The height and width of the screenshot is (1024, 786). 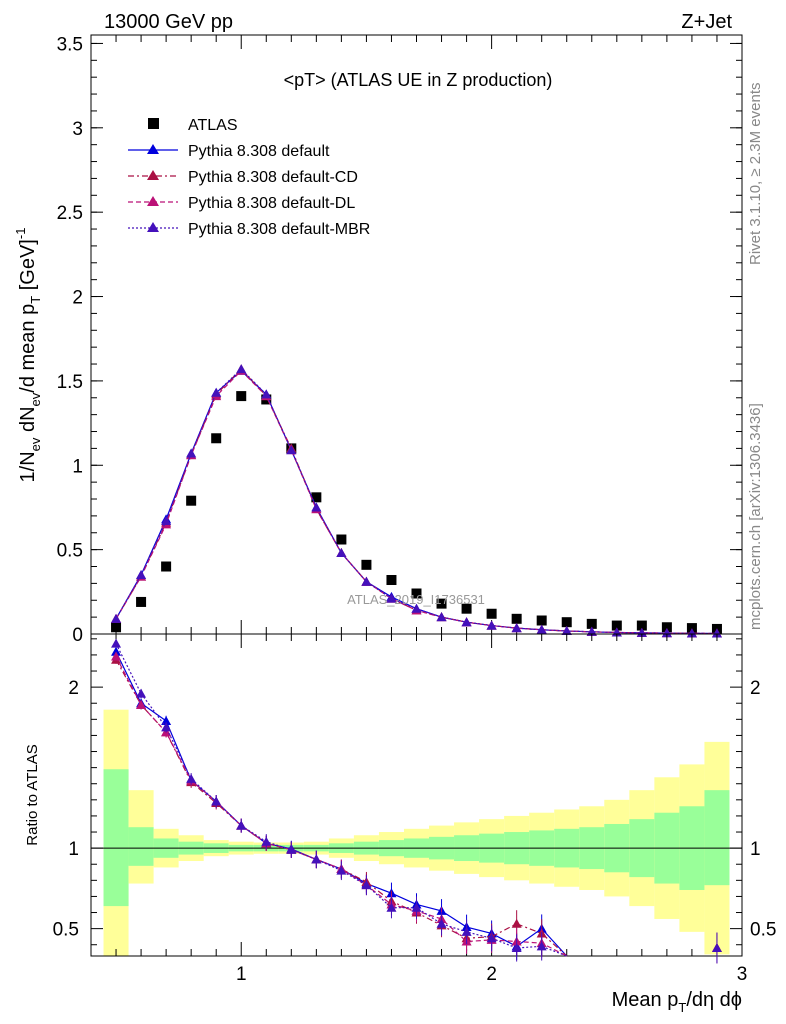 I want to click on y-axis-label-main: 1/Nev dNev/d mean pT [GeV]-1, so click(x=28, y=355).